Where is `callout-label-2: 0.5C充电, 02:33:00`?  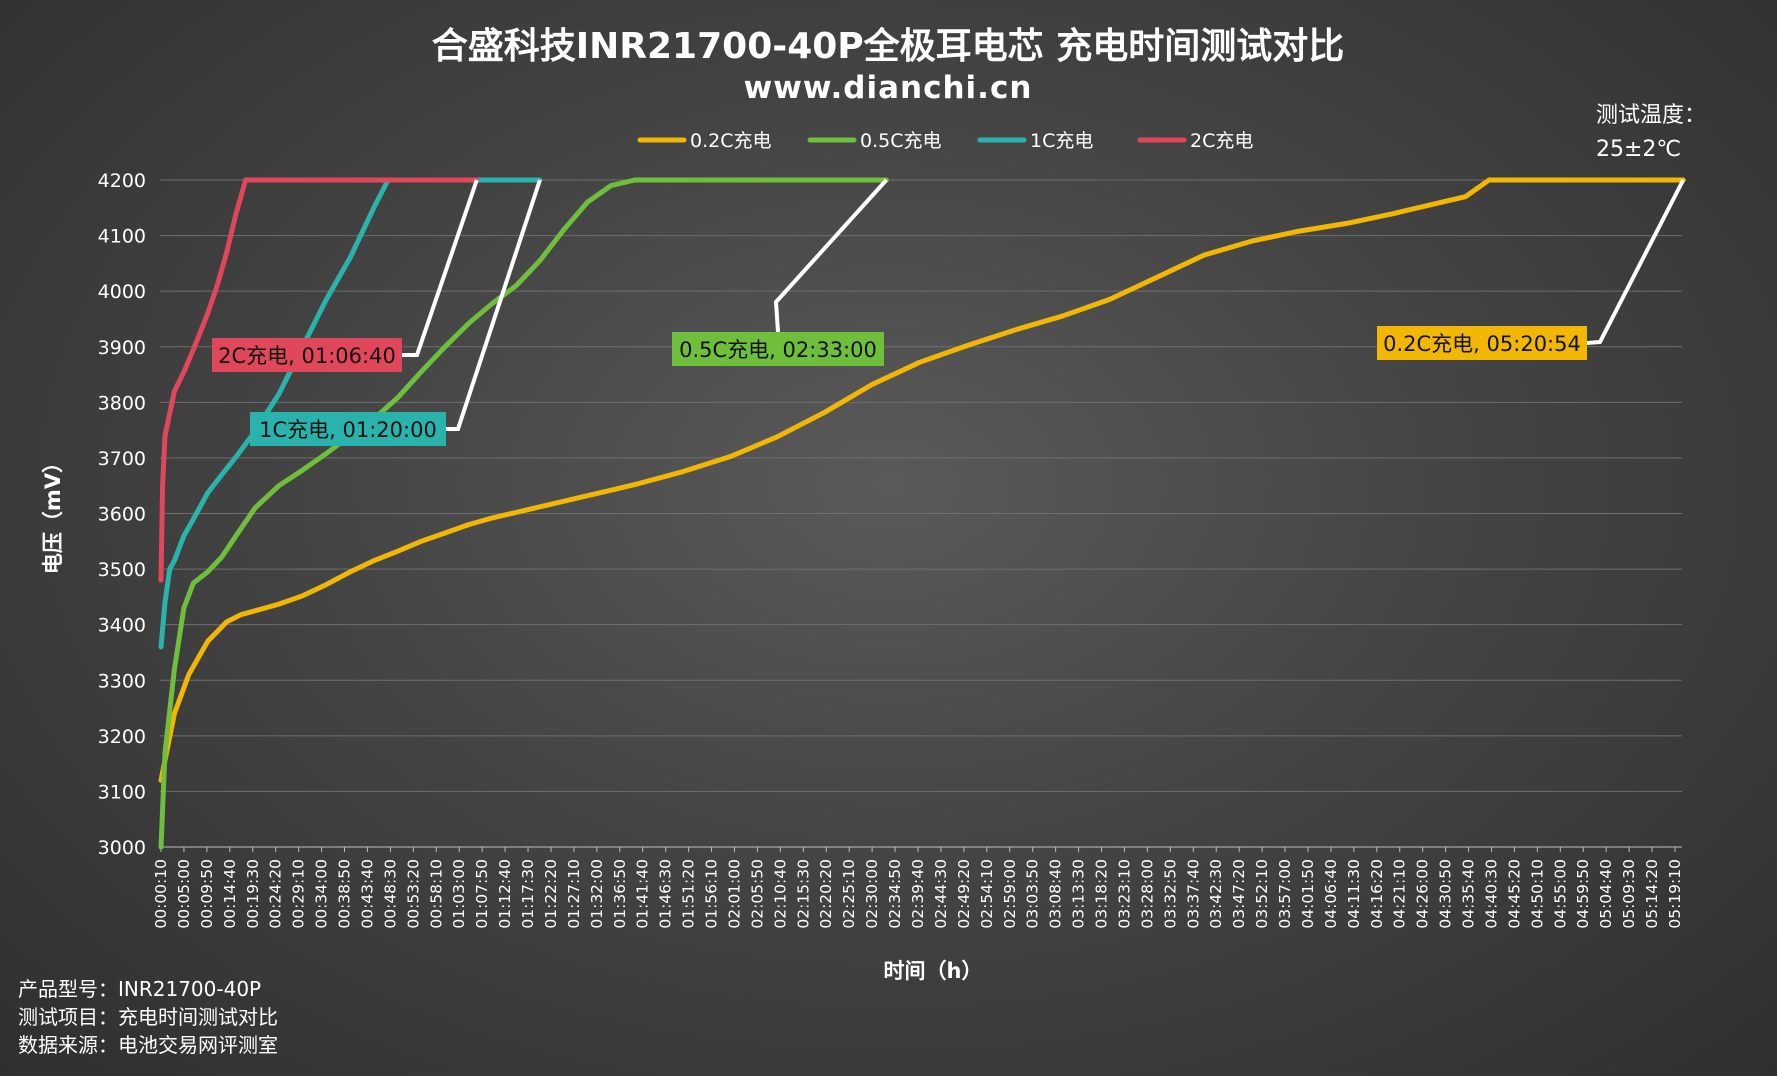
callout-label-2: 0.5C充电, 02:33:00 is located at coordinates (778, 350).